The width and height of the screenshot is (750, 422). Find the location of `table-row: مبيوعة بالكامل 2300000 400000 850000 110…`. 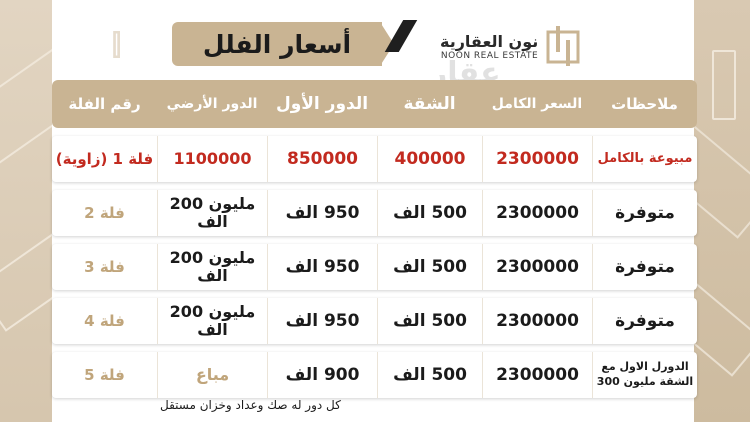

table-row: مبيوعة بالكامل 2300000 400000 850000 110… is located at coordinates (374, 159).